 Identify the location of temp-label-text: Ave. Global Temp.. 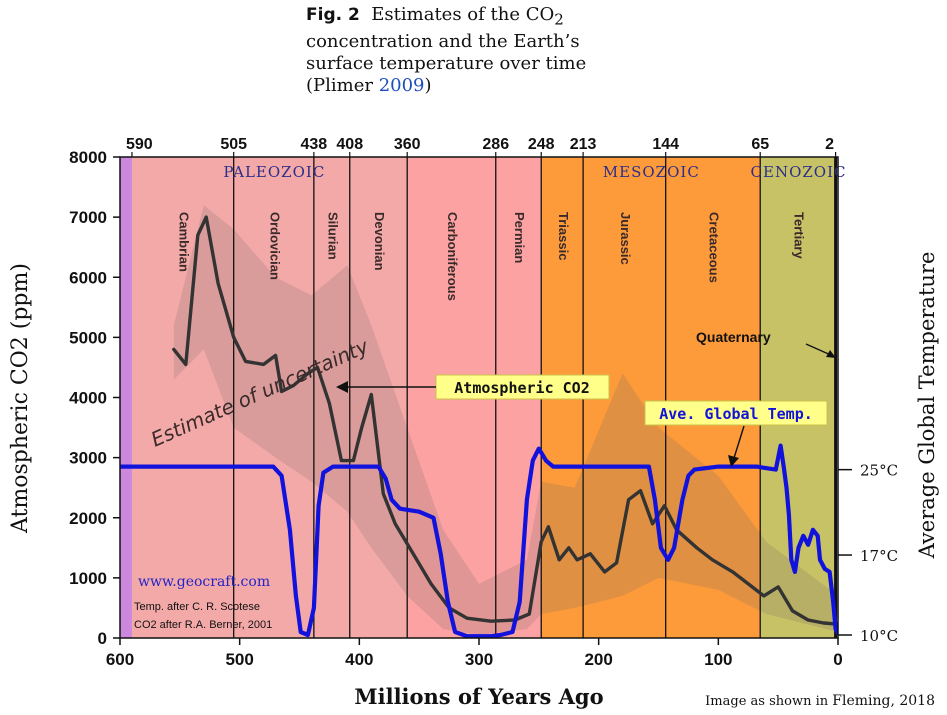
(736, 414).